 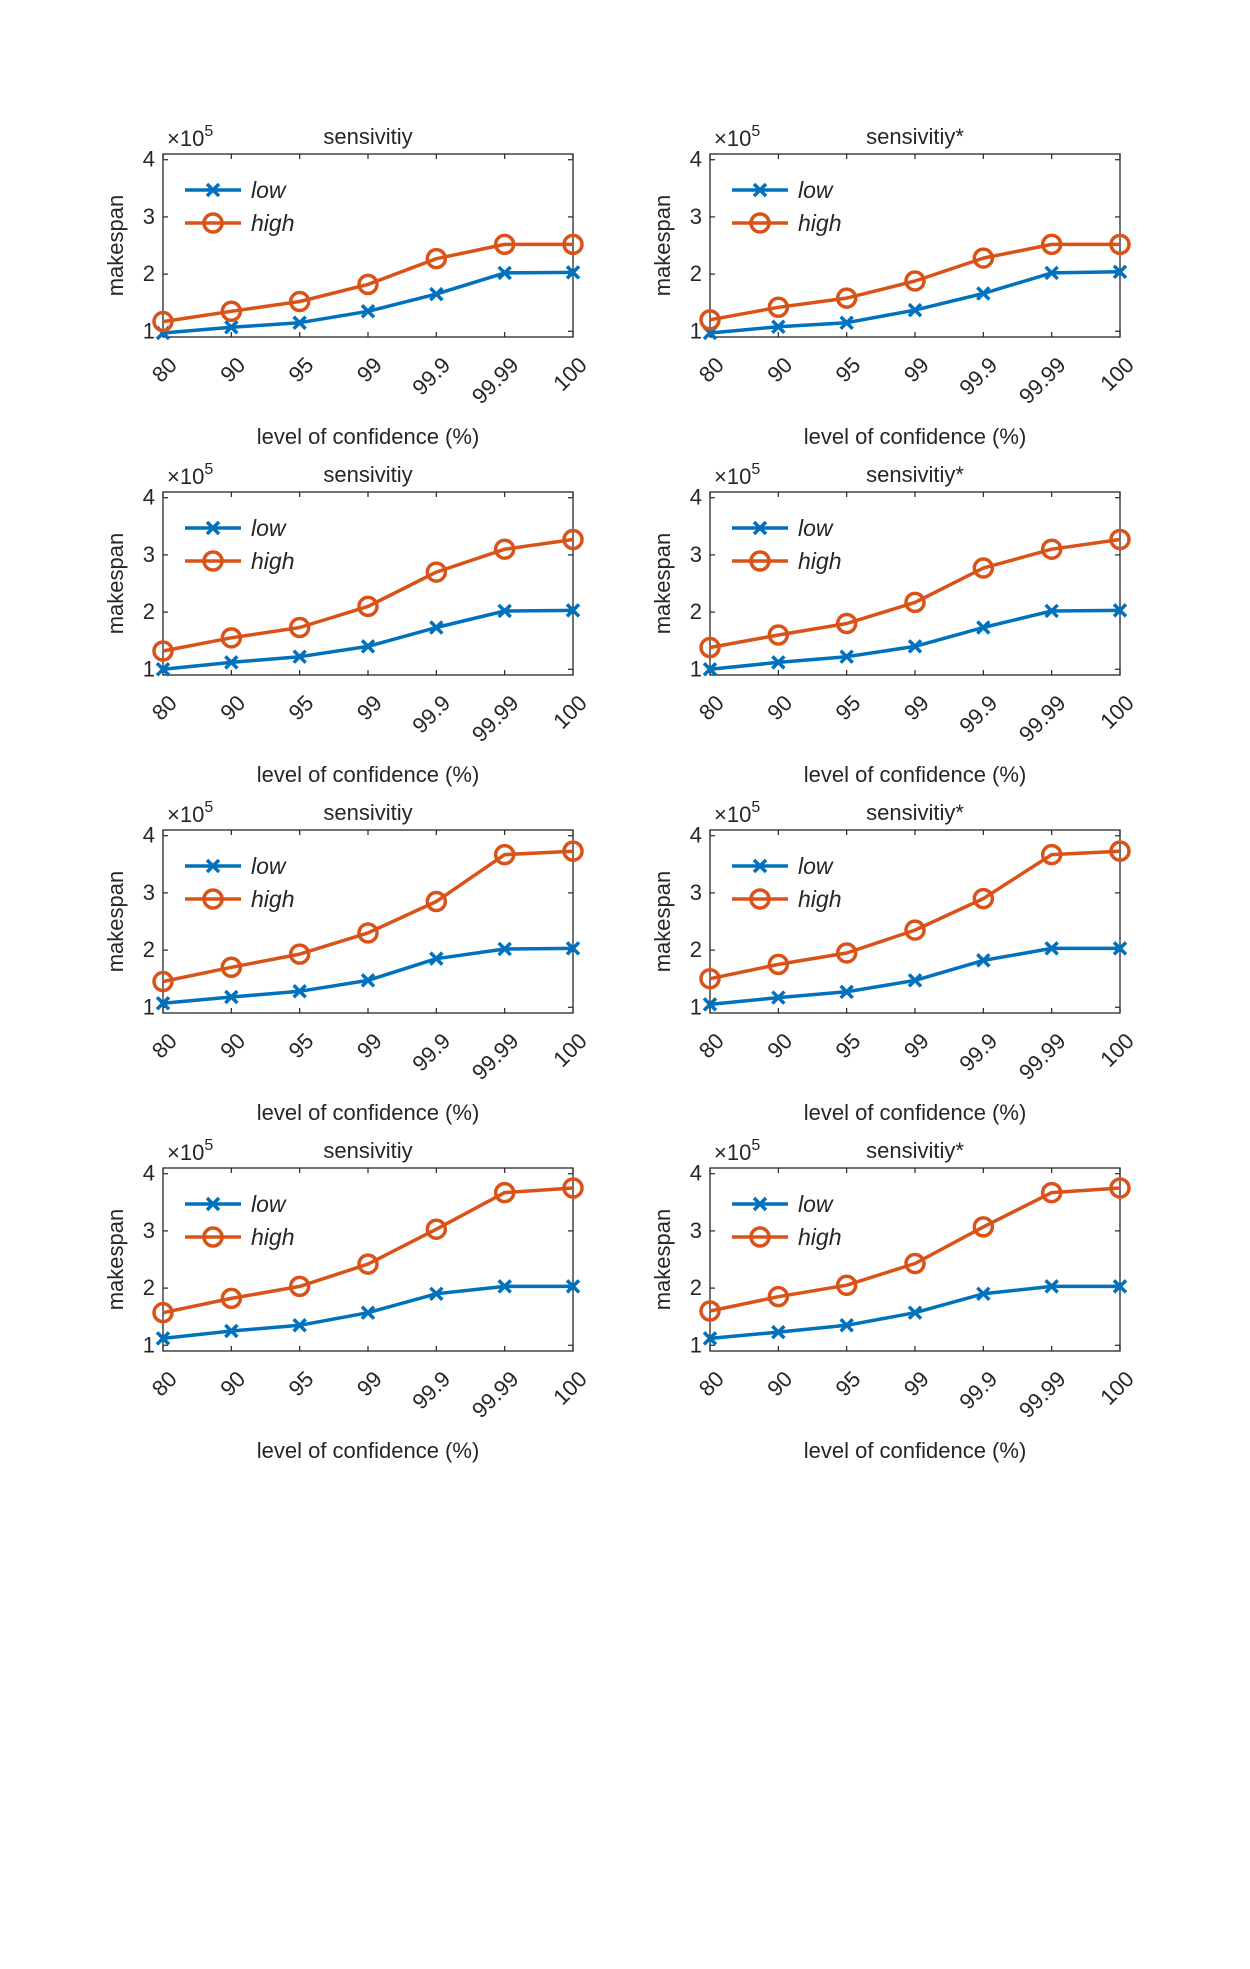 I want to click on legend-marker-low, so click(x=213, y=1204).